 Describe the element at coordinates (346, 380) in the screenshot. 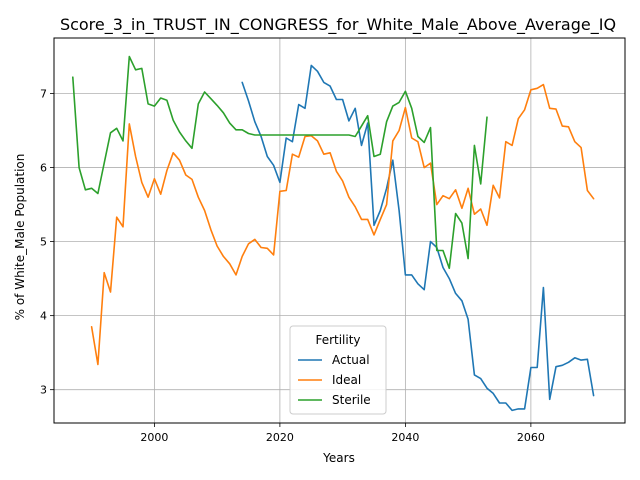

I see `legend-label-ideal: Ideal` at that location.